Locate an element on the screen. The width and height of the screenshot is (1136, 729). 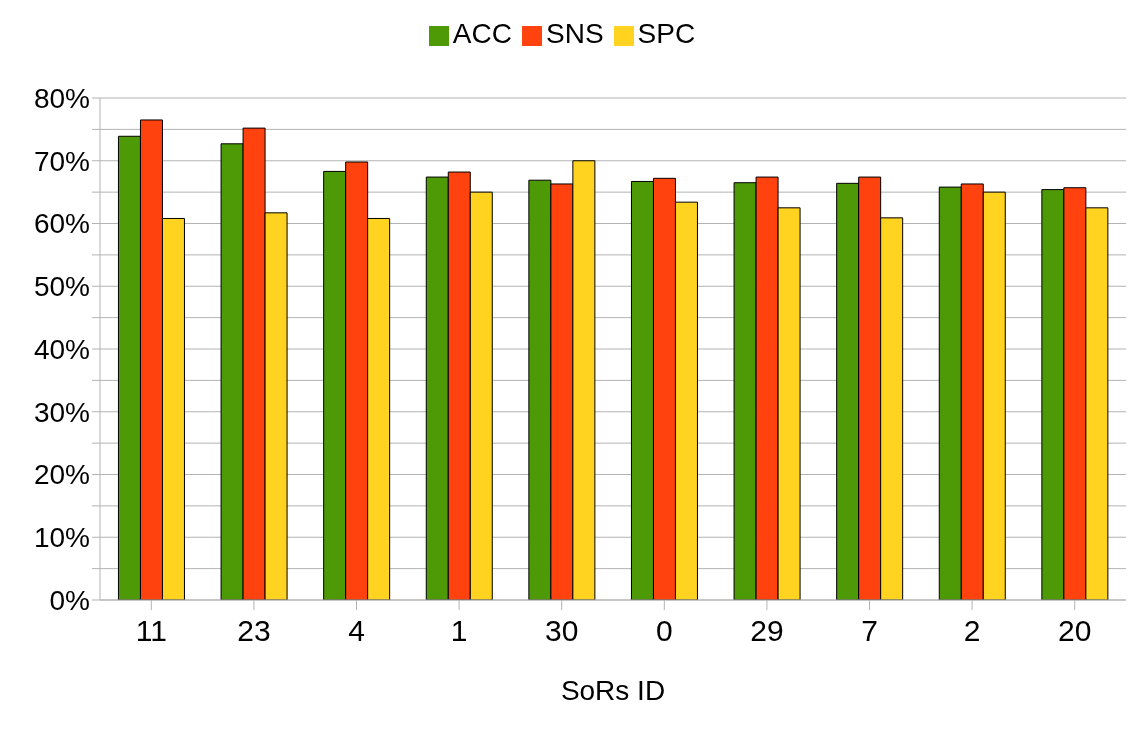
y-tick-label: 30% is located at coordinates (61, 412).